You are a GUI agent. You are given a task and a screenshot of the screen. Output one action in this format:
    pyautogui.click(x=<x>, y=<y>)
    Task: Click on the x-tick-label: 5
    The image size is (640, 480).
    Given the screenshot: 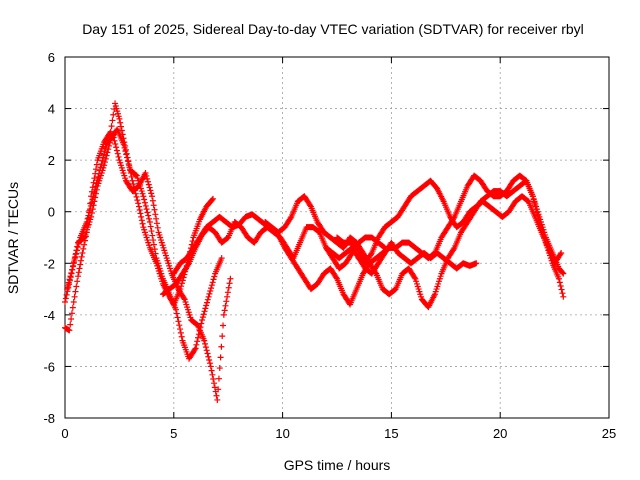 What is the action you would take?
    pyautogui.click(x=173, y=433)
    